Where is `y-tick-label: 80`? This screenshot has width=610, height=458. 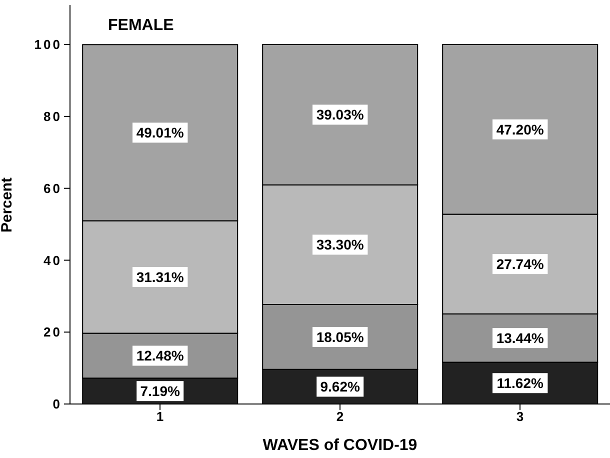
y-tick-label: 80 is located at coordinates (53, 116).